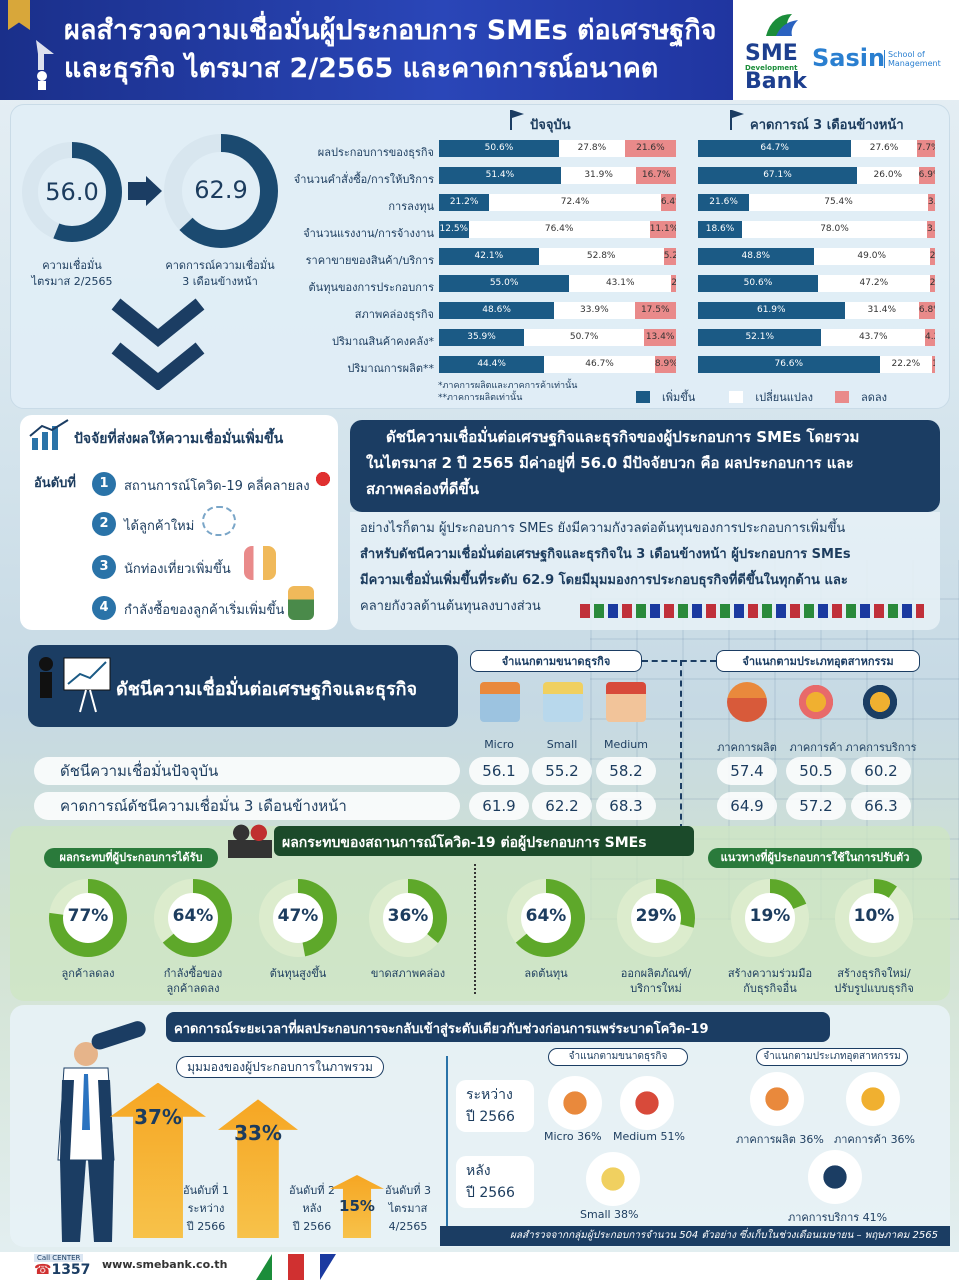 This screenshot has height=1280, width=959. I want to click on bar-row-current: 12.5% 76.4% 11.1%, so click(557, 229).